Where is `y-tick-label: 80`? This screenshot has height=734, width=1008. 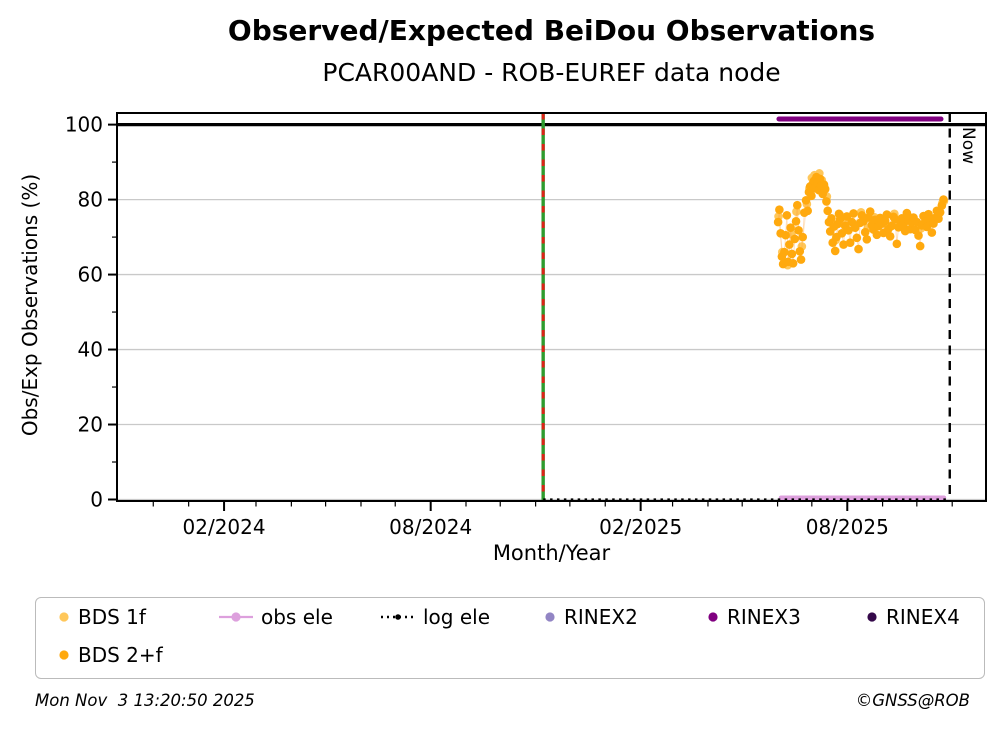
y-tick-label: 80 is located at coordinates (90, 200).